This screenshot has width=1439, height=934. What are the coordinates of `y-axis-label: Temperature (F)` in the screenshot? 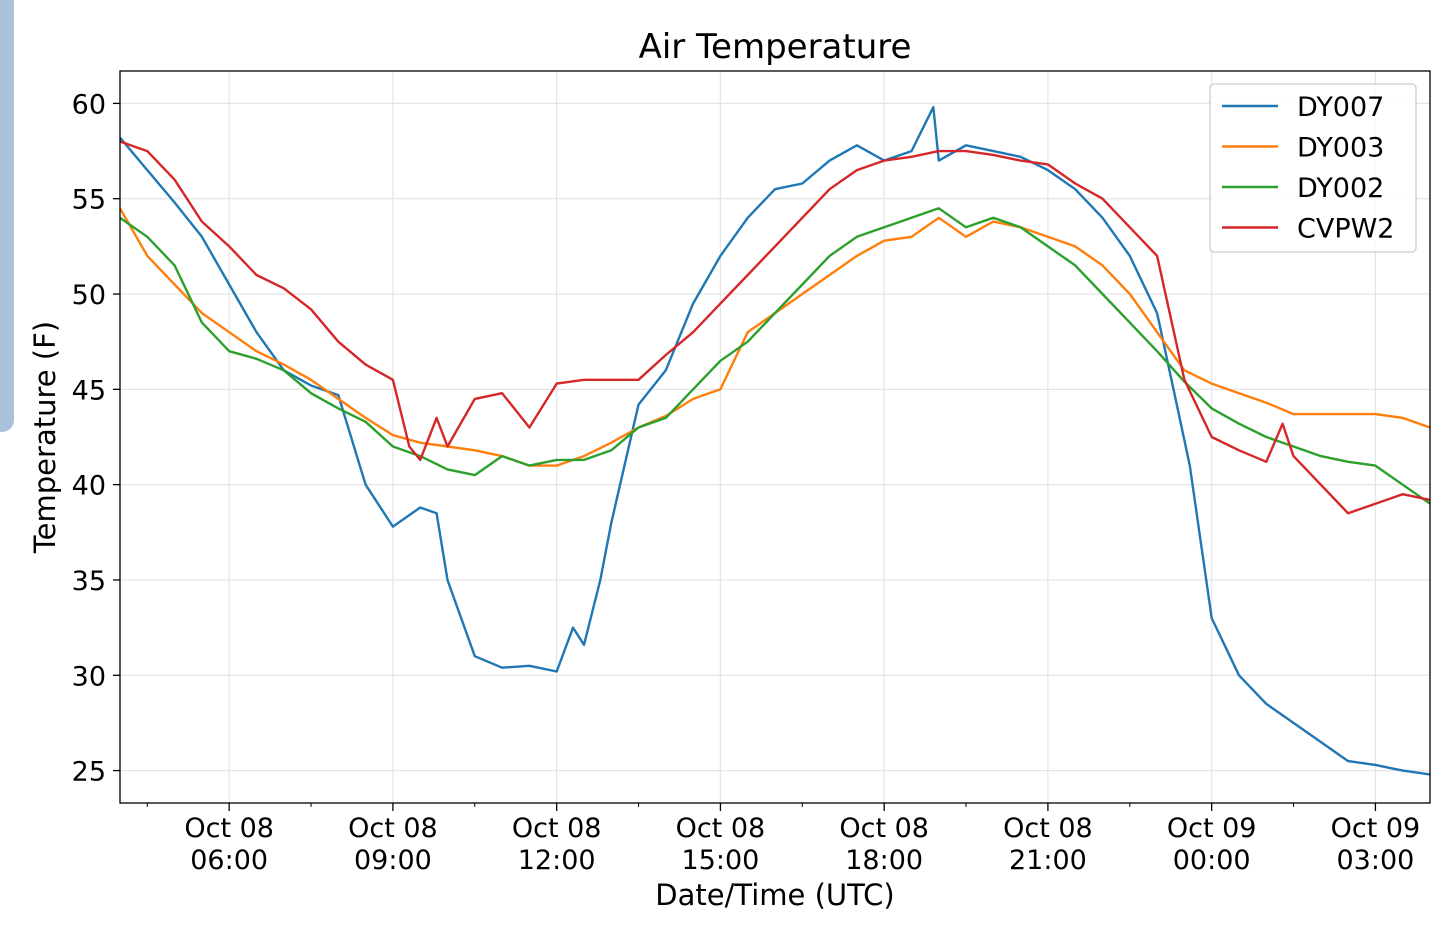 It's located at (45, 437).